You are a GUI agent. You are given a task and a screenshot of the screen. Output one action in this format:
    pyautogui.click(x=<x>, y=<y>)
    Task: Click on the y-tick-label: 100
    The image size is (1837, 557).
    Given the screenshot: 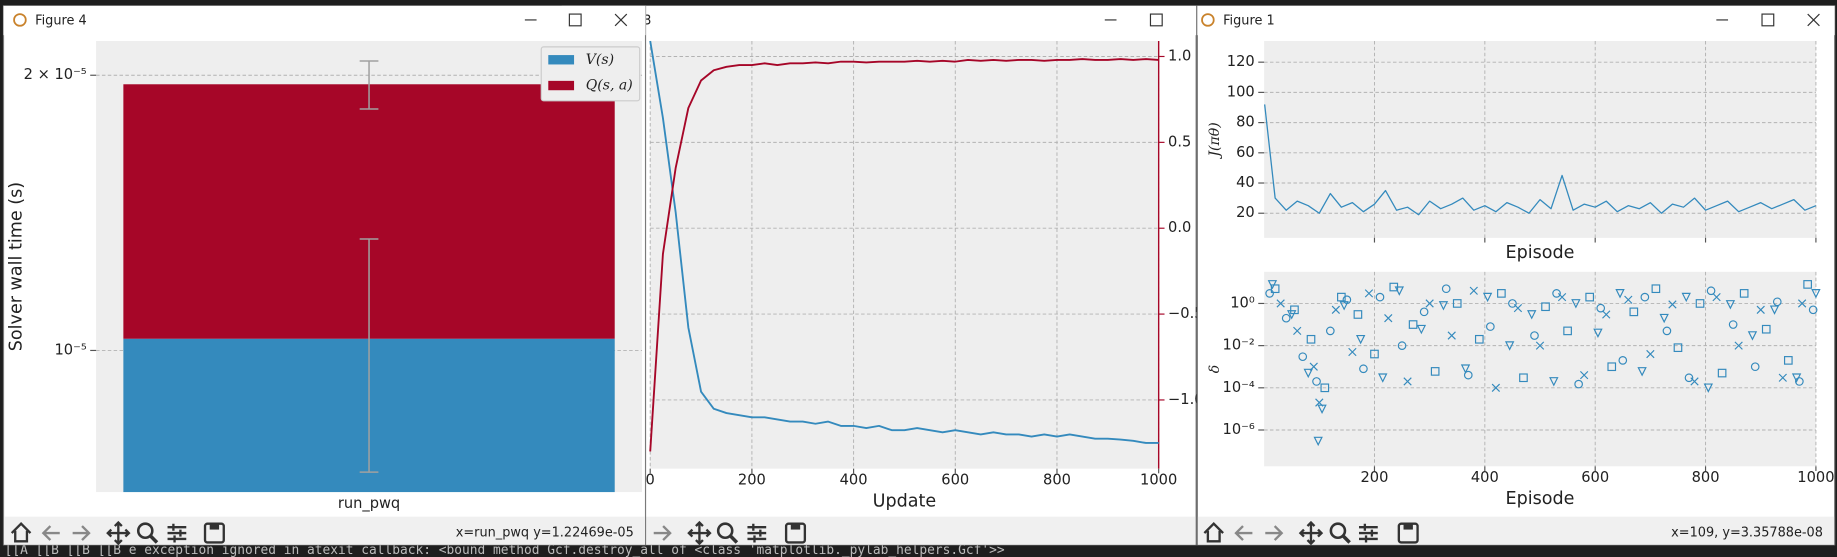 What is the action you would take?
    pyautogui.click(x=1241, y=91)
    